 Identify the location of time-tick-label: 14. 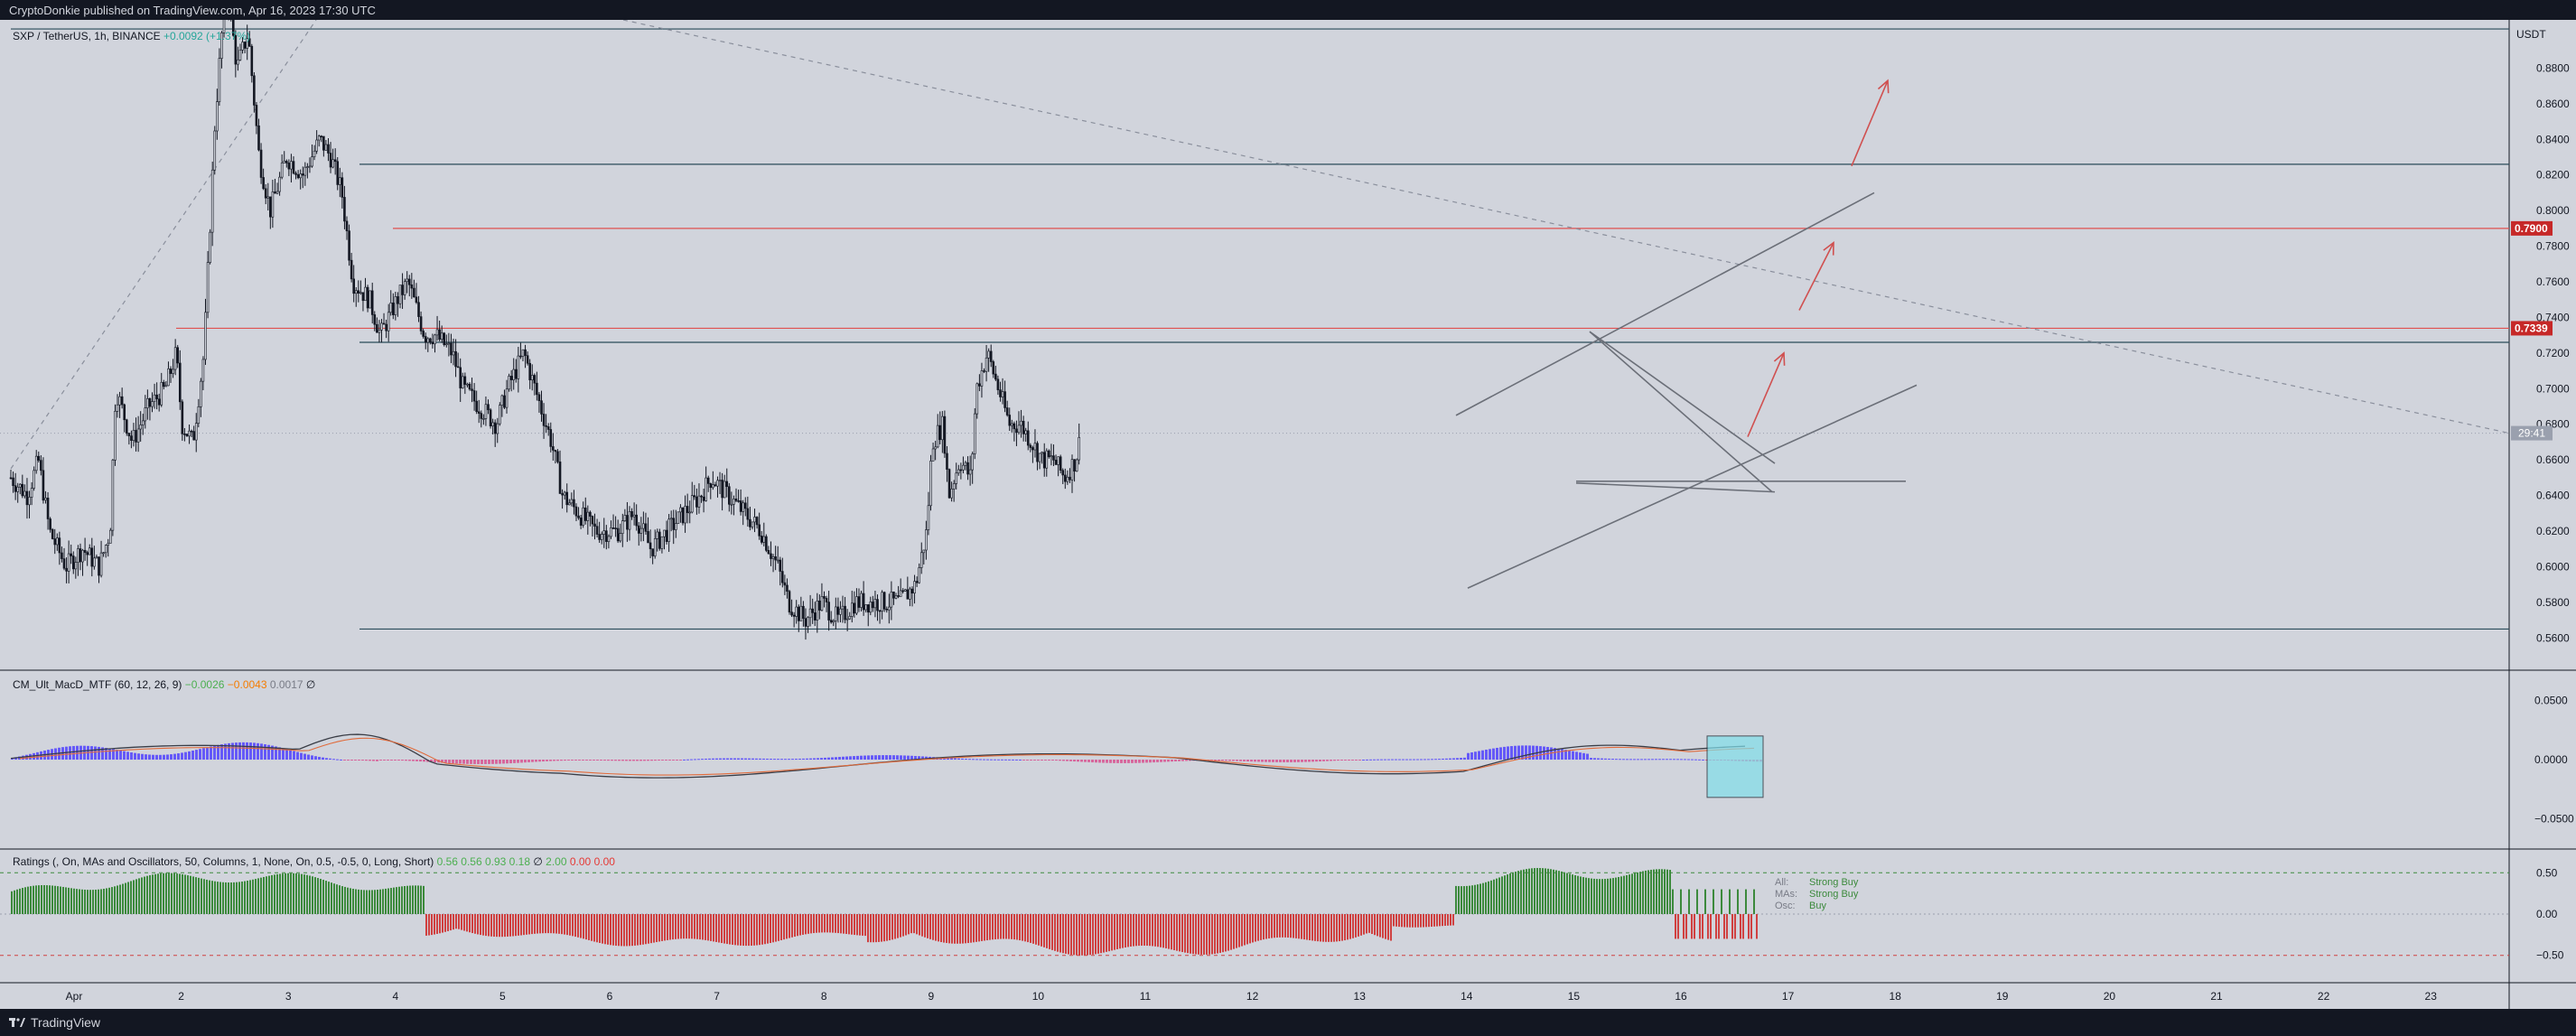
(1467, 996).